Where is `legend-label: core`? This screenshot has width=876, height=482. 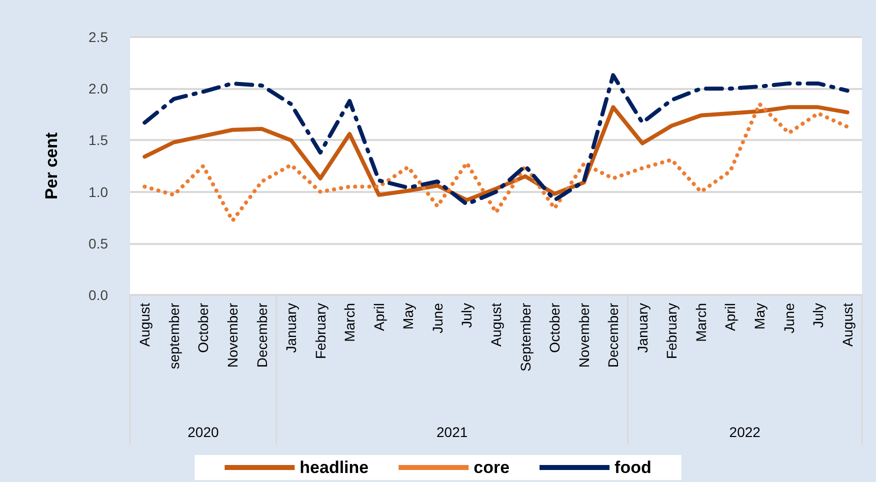
legend-label: core is located at coordinates (492, 467).